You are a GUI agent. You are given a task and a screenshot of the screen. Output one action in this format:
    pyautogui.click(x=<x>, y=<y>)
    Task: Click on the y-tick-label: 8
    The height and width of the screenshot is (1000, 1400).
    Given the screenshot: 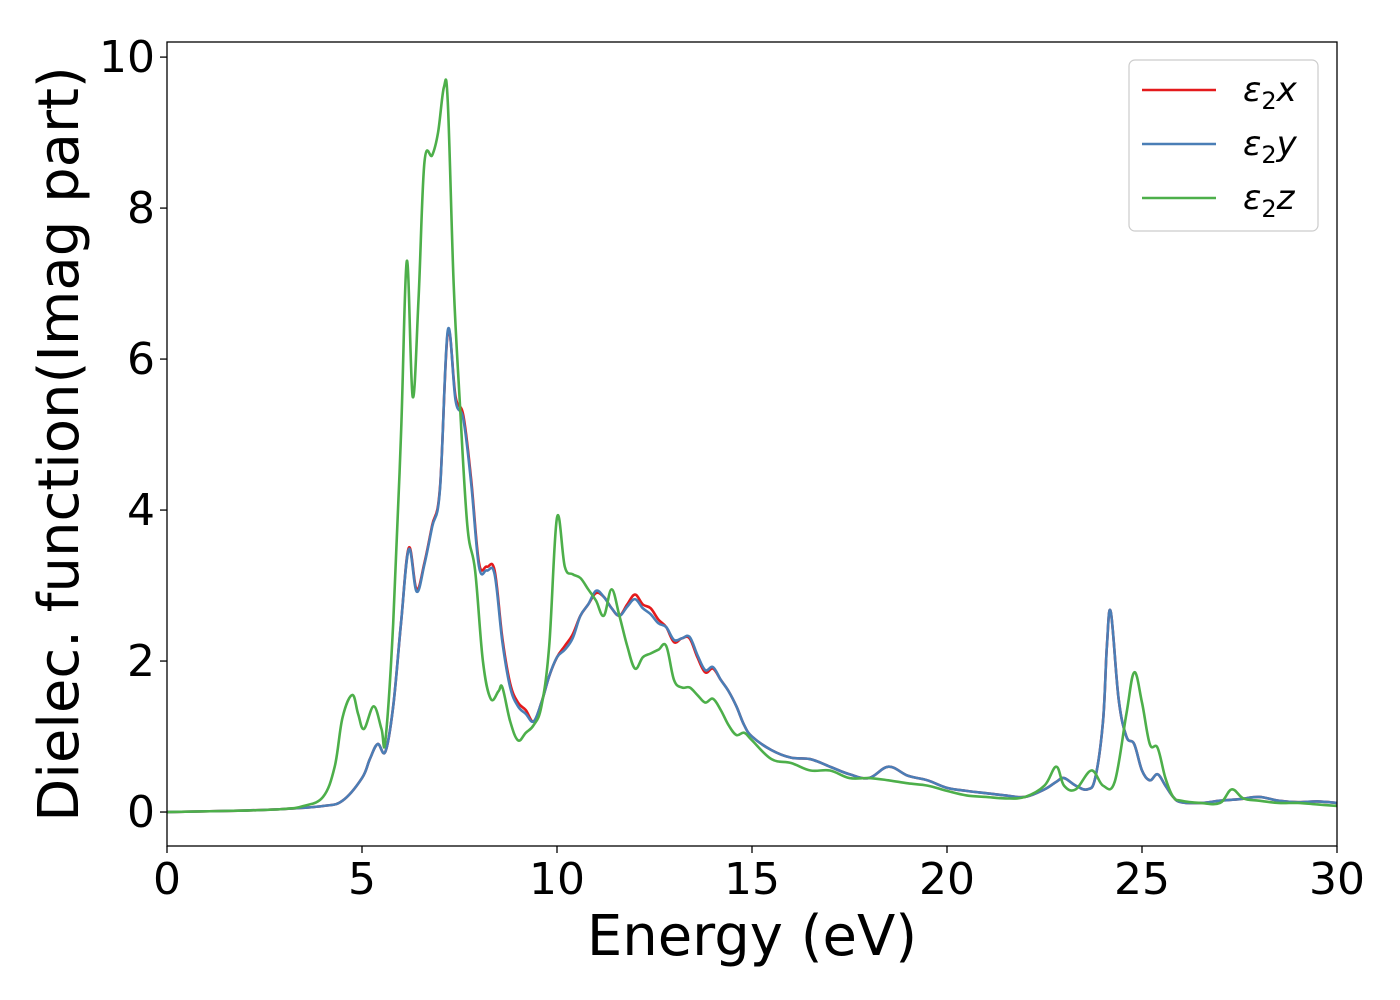 What is the action you would take?
    pyautogui.click(x=141, y=208)
    